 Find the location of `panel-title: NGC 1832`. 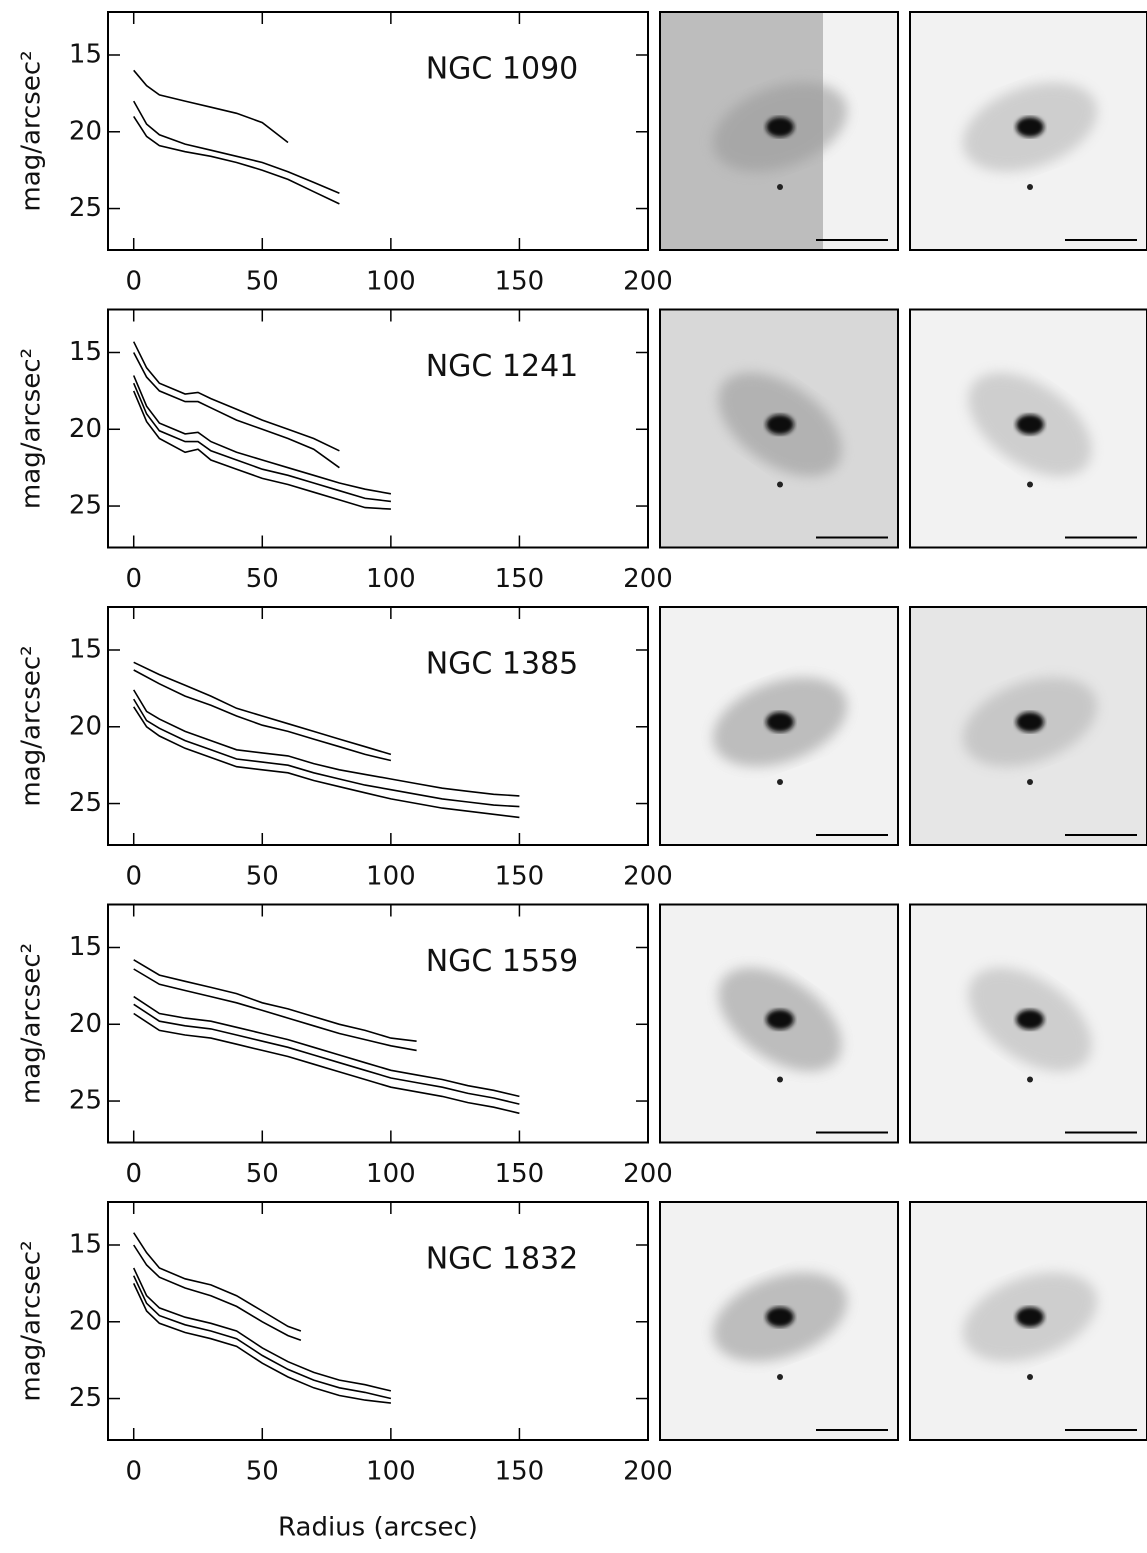

panel-title: NGC 1832 is located at coordinates (502, 1259).